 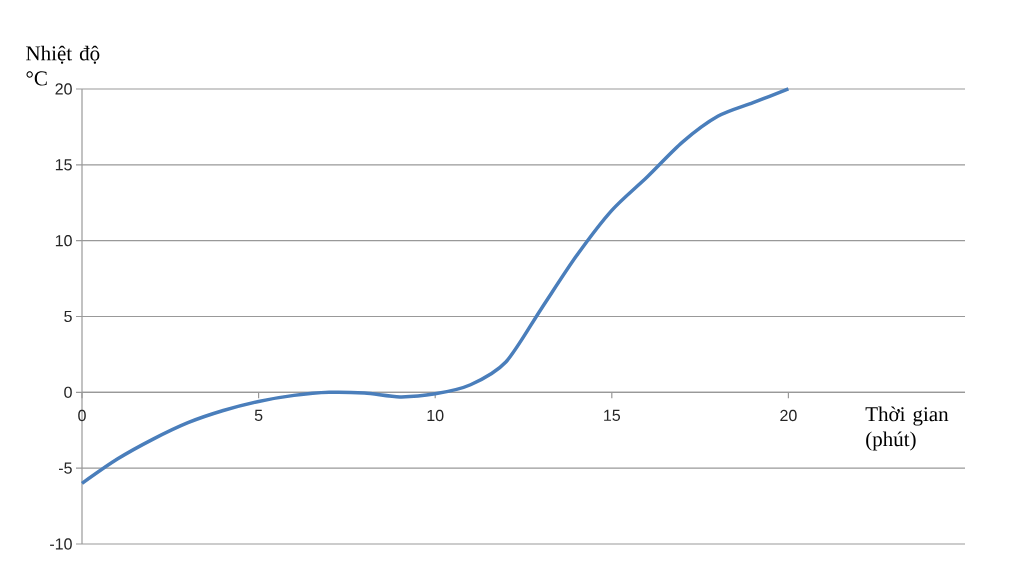 I want to click on y-tick-label: -5, so click(x=65, y=468).